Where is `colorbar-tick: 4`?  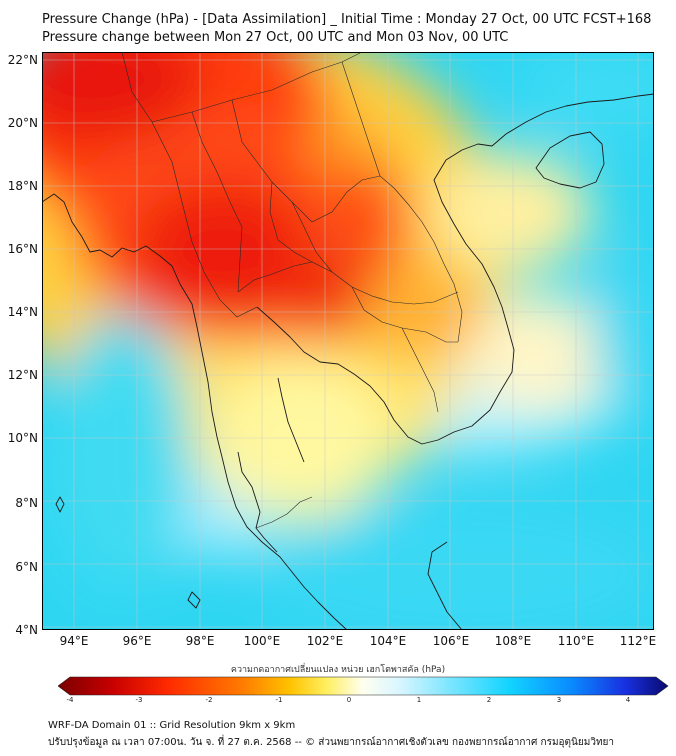 colorbar-tick: 4 is located at coordinates (628, 700).